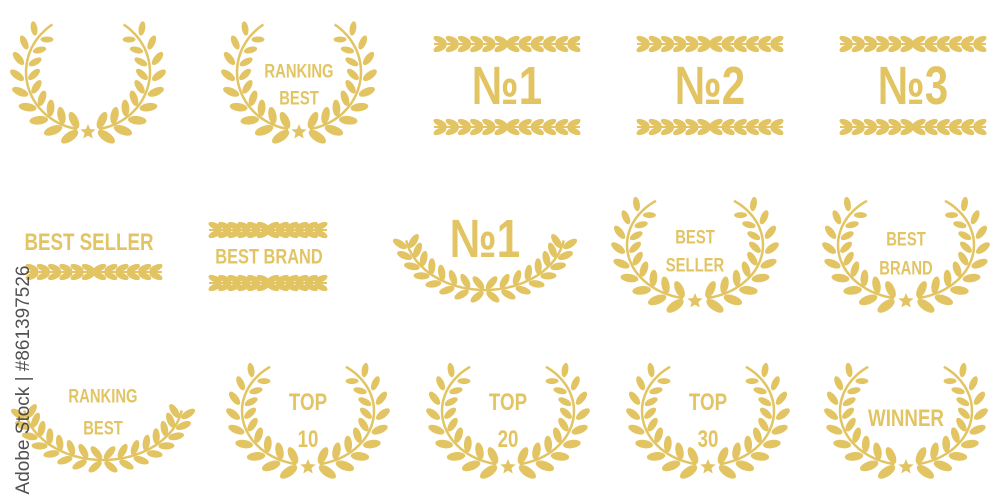 Image resolution: width=1000 pixels, height=500 pixels. Describe the element at coordinates (103, 429) in the screenshot. I see `badge-11-line-2: BEST` at that location.